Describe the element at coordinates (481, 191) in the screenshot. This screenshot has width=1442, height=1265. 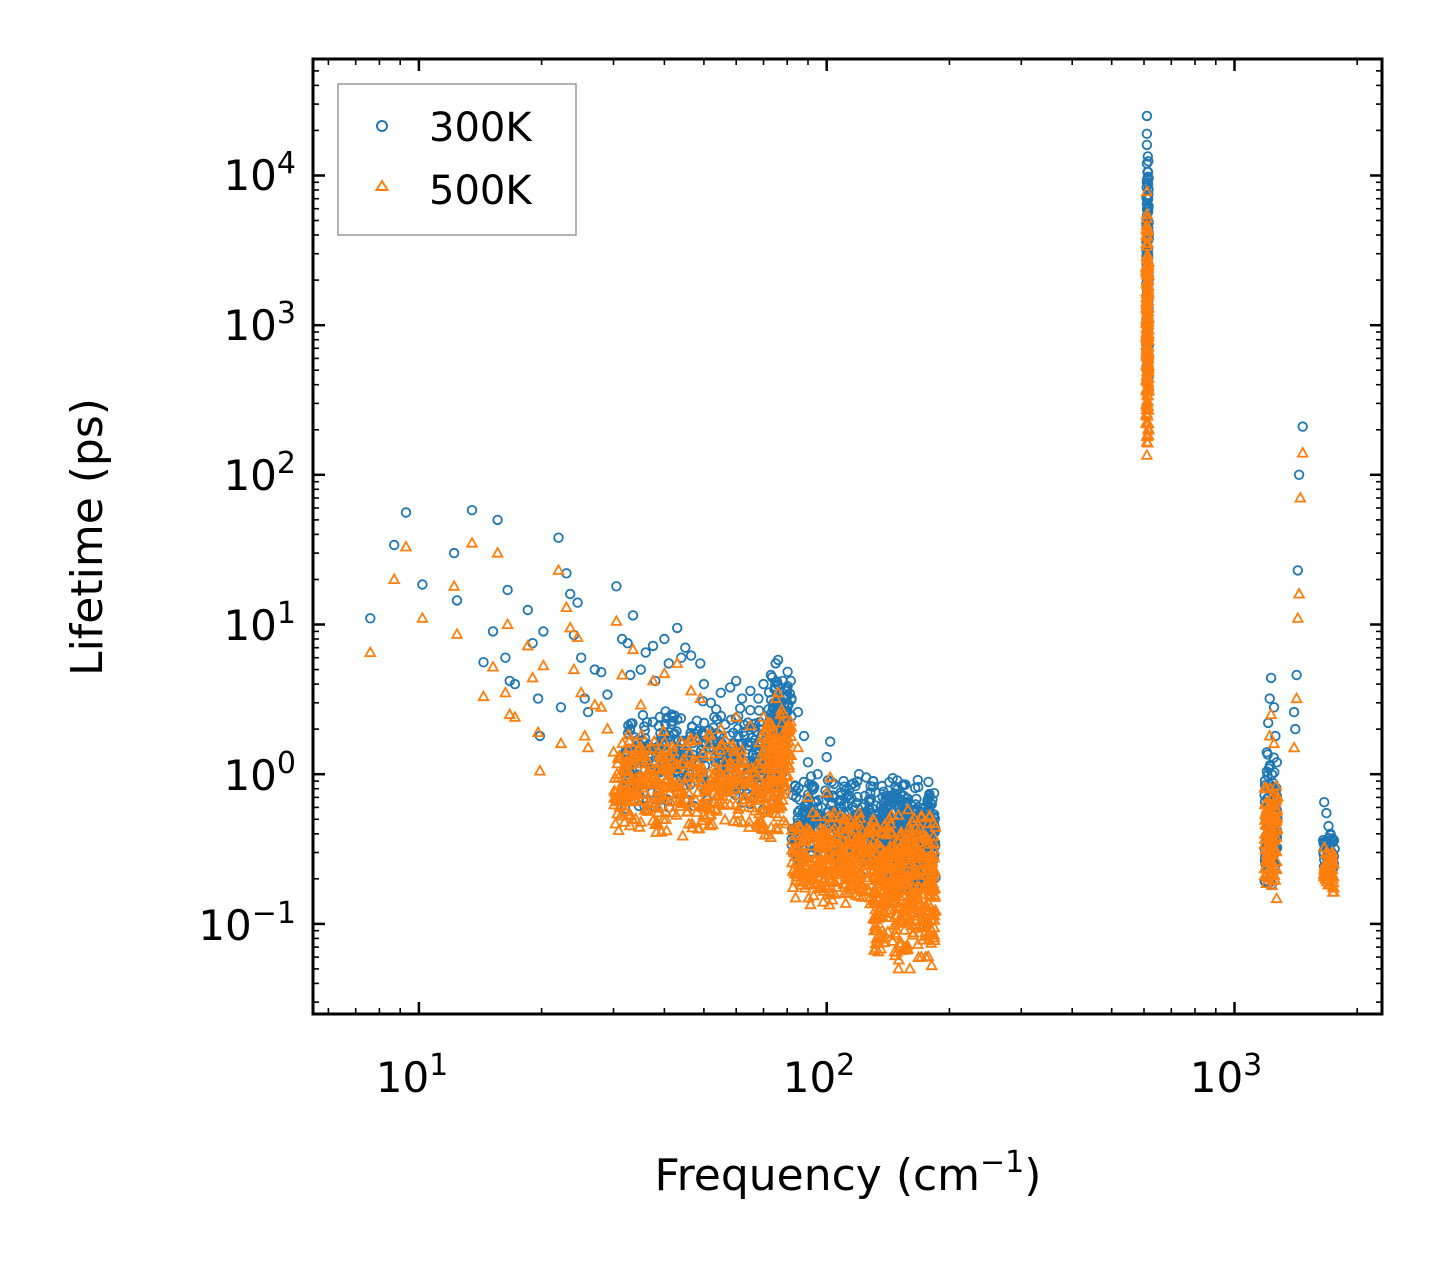
I see `legend-label-500k: 500K` at that location.